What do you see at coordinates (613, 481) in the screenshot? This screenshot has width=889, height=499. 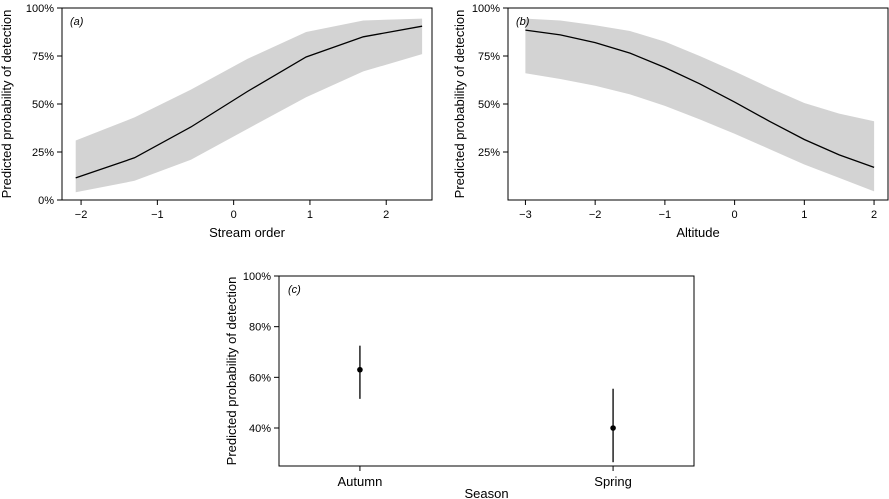 I see `x-category-label: Spring` at bounding box center [613, 481].